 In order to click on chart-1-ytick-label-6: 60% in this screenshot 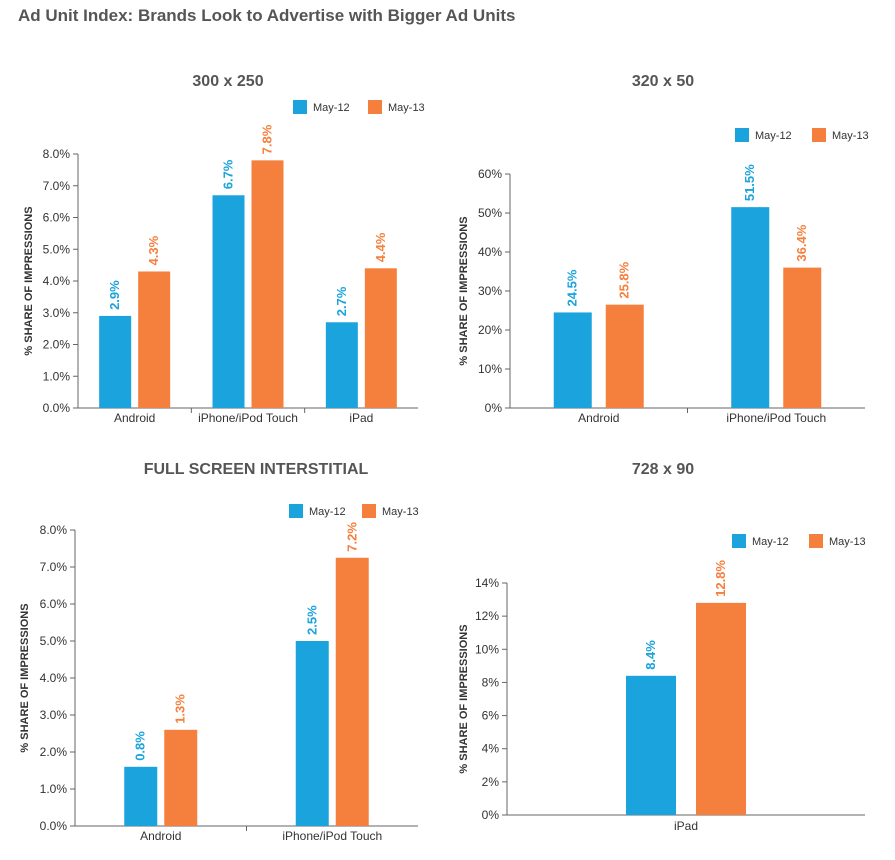, I will do `click(490, 174)`.